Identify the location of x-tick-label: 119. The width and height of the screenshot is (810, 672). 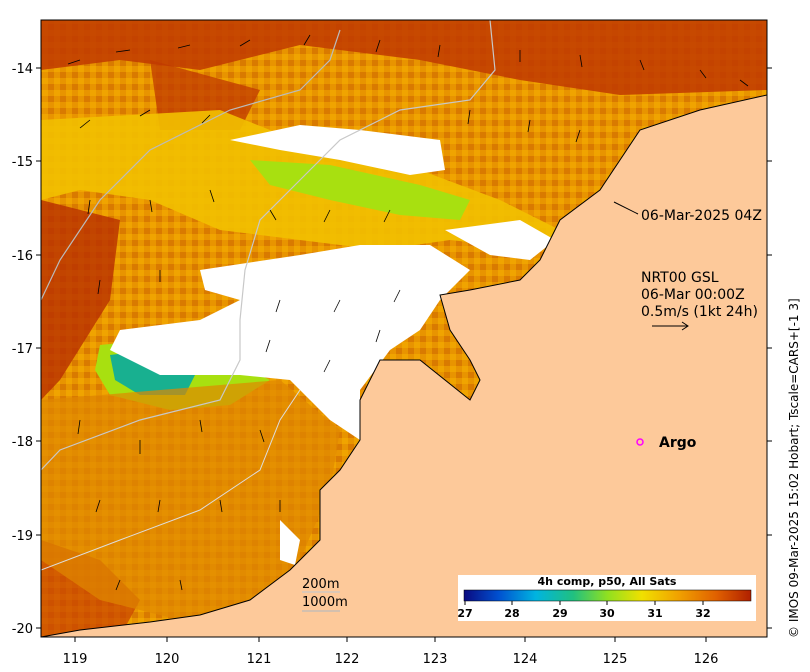
(75, 659).